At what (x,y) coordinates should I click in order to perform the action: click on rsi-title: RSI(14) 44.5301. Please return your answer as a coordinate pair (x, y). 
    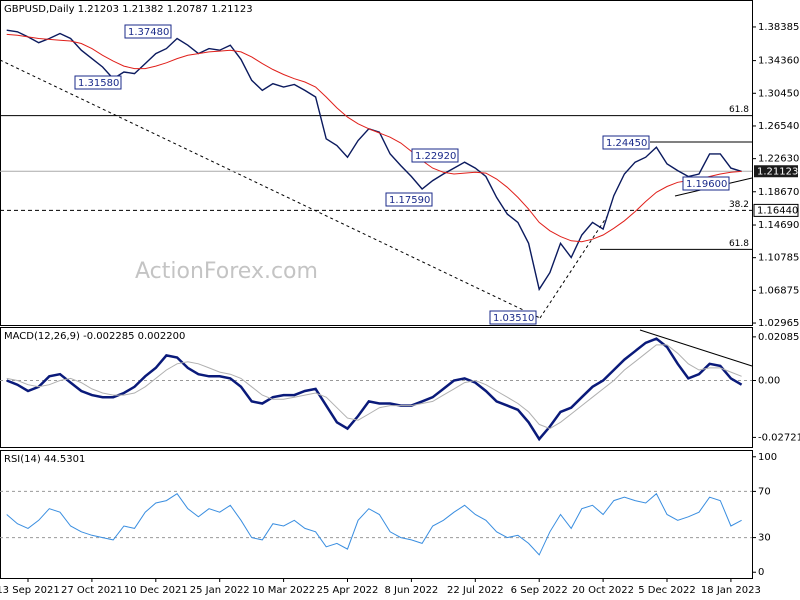
    Looking at the image, I should click on (44, 459).